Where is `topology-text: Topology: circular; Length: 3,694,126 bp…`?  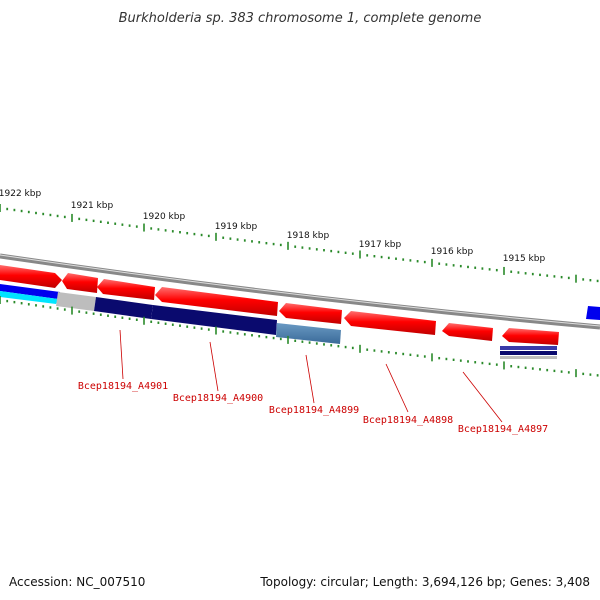
topology-text: Topology: circular; Length: 3,694,126 bp… is located at coordinates (424, 582).